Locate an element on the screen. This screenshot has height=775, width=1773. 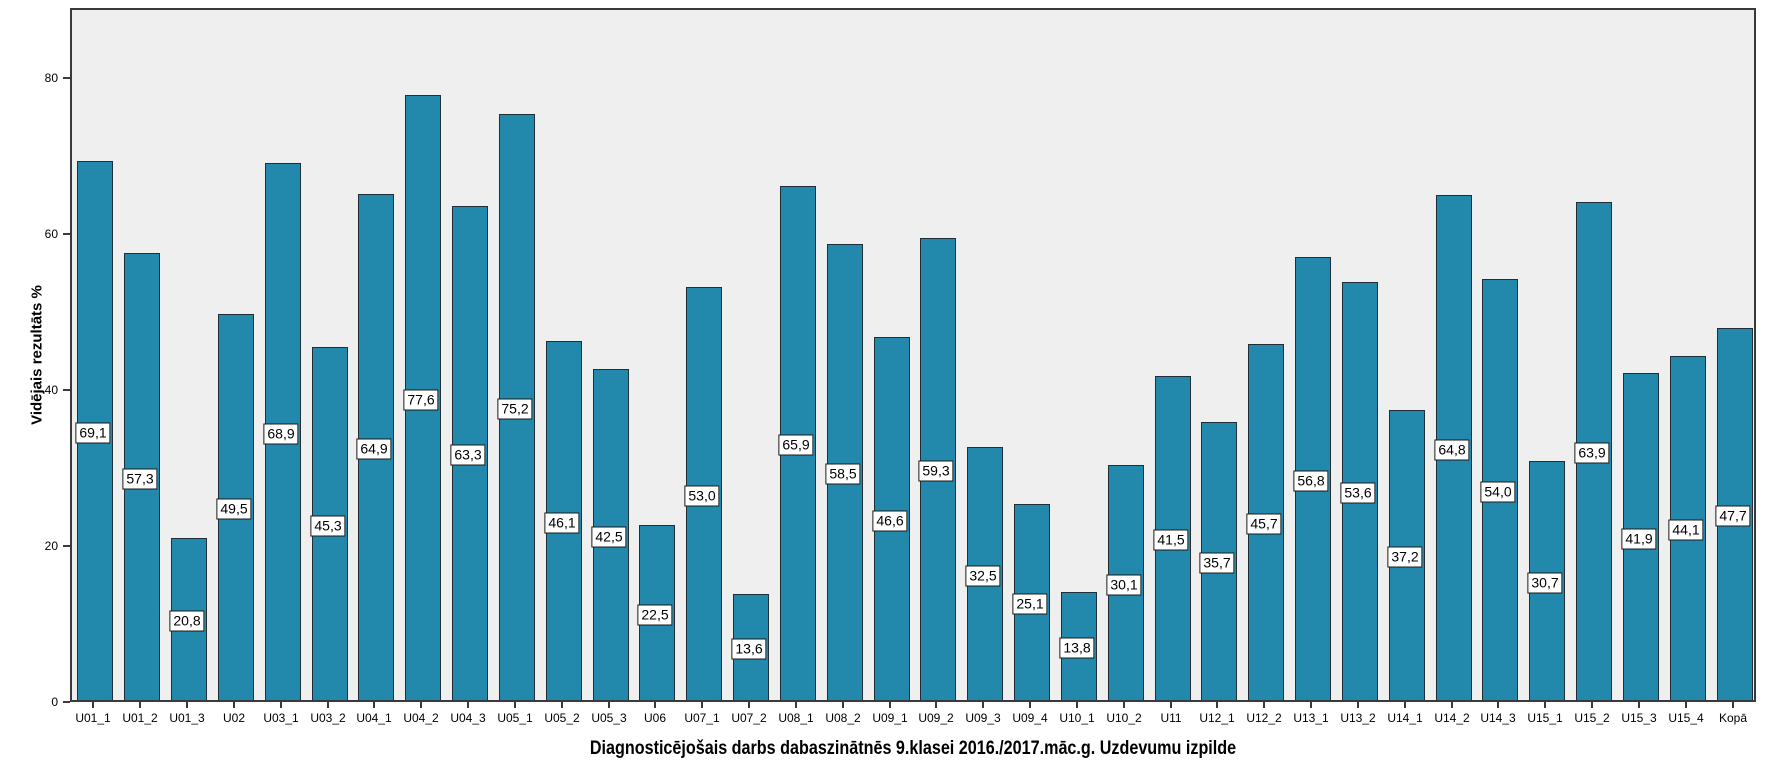
x-tick-label: U01_2 is located at coordinates (140, 718).